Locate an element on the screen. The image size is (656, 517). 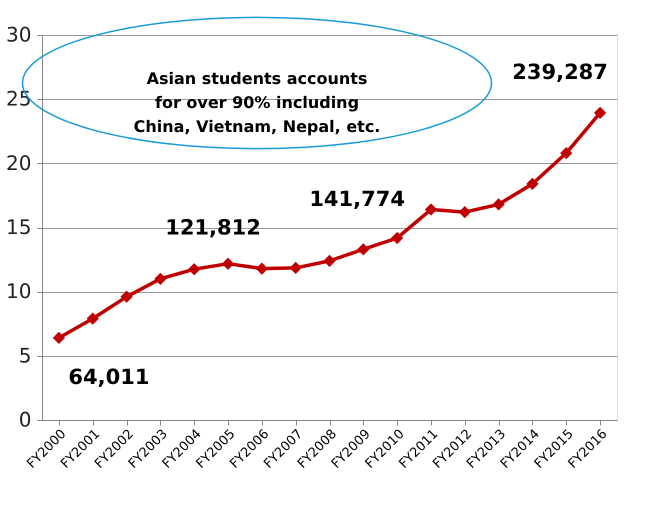
y-tick-label: 5 is located at coordinates (25, 355).